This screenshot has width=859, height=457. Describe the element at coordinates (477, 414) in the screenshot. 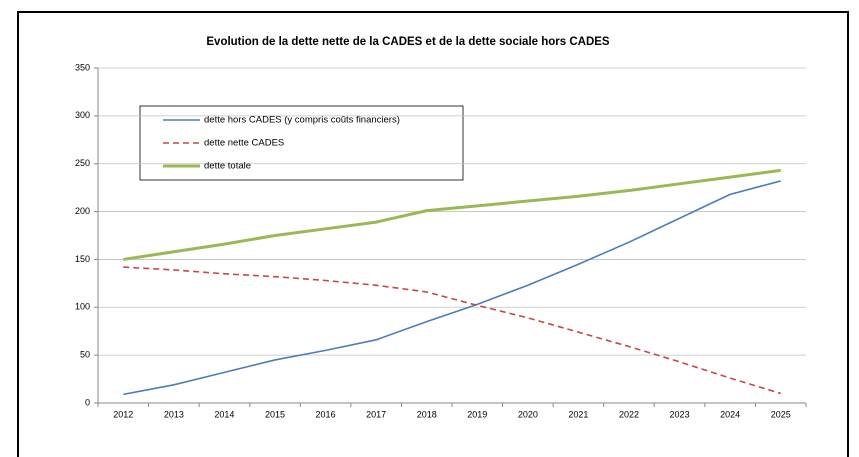

I see `x-tick-label: 2019` at that location.